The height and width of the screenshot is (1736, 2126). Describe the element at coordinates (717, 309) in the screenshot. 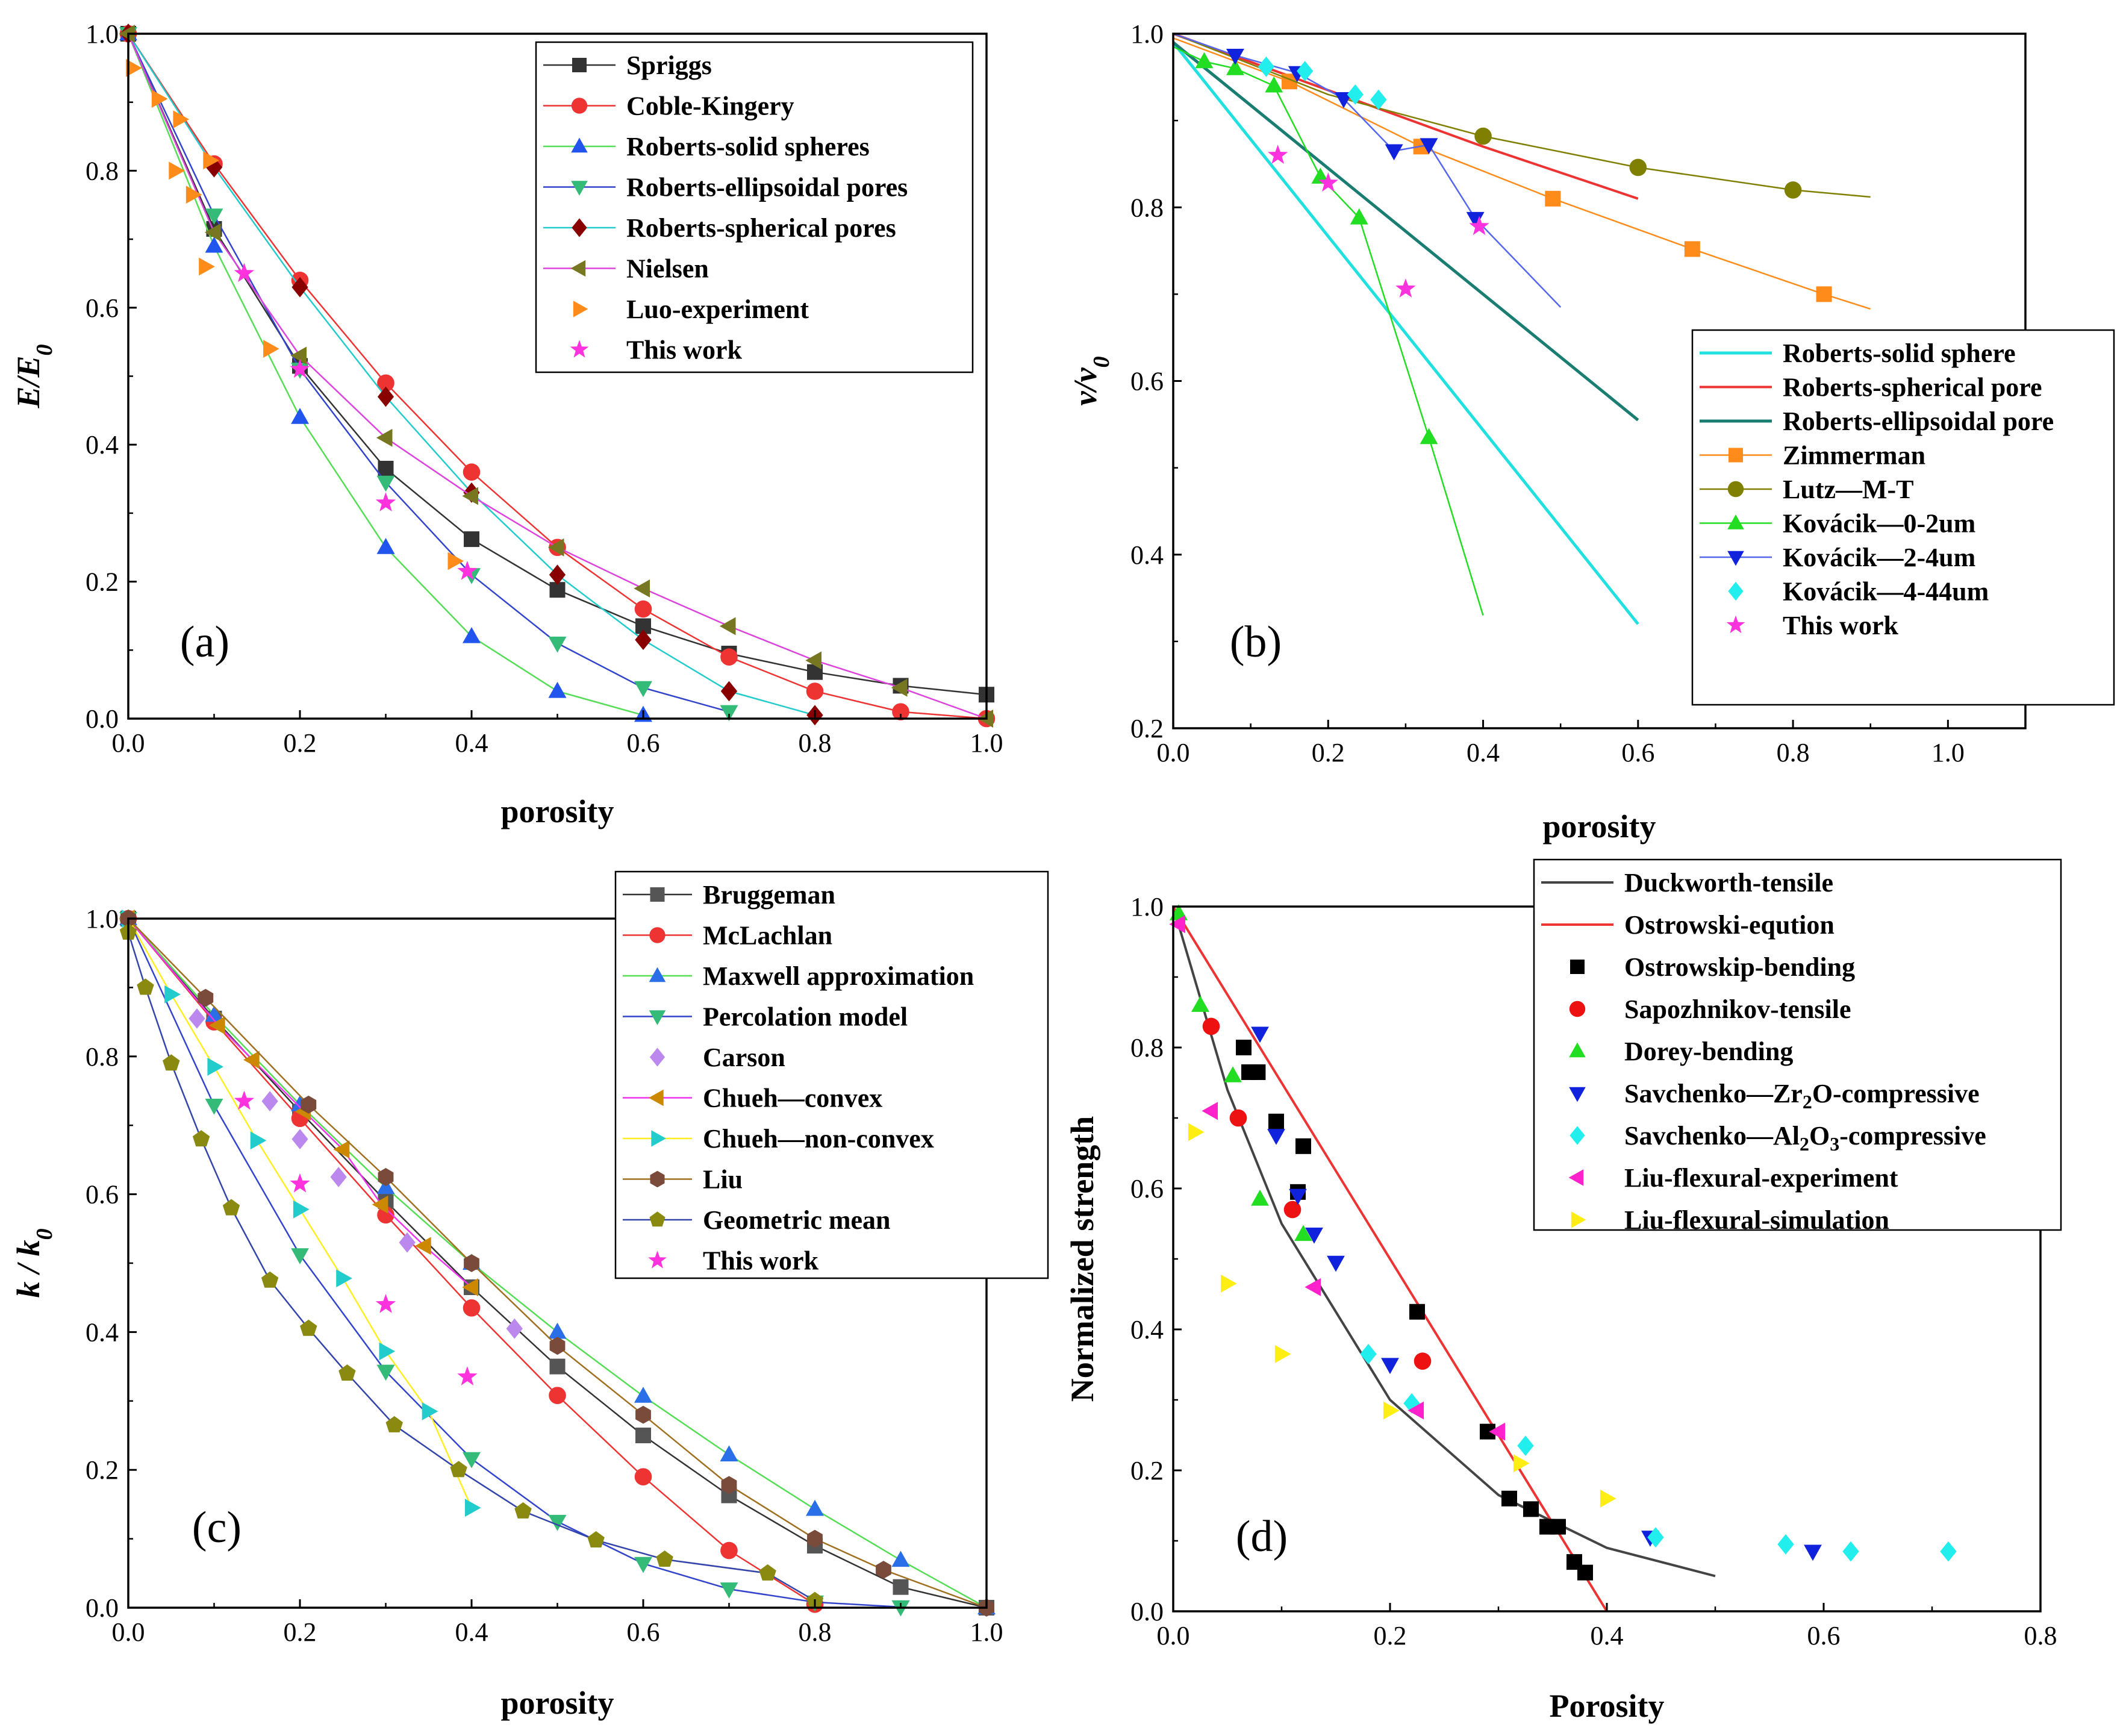

I see `legend-label: Luo-experiment` at that location.